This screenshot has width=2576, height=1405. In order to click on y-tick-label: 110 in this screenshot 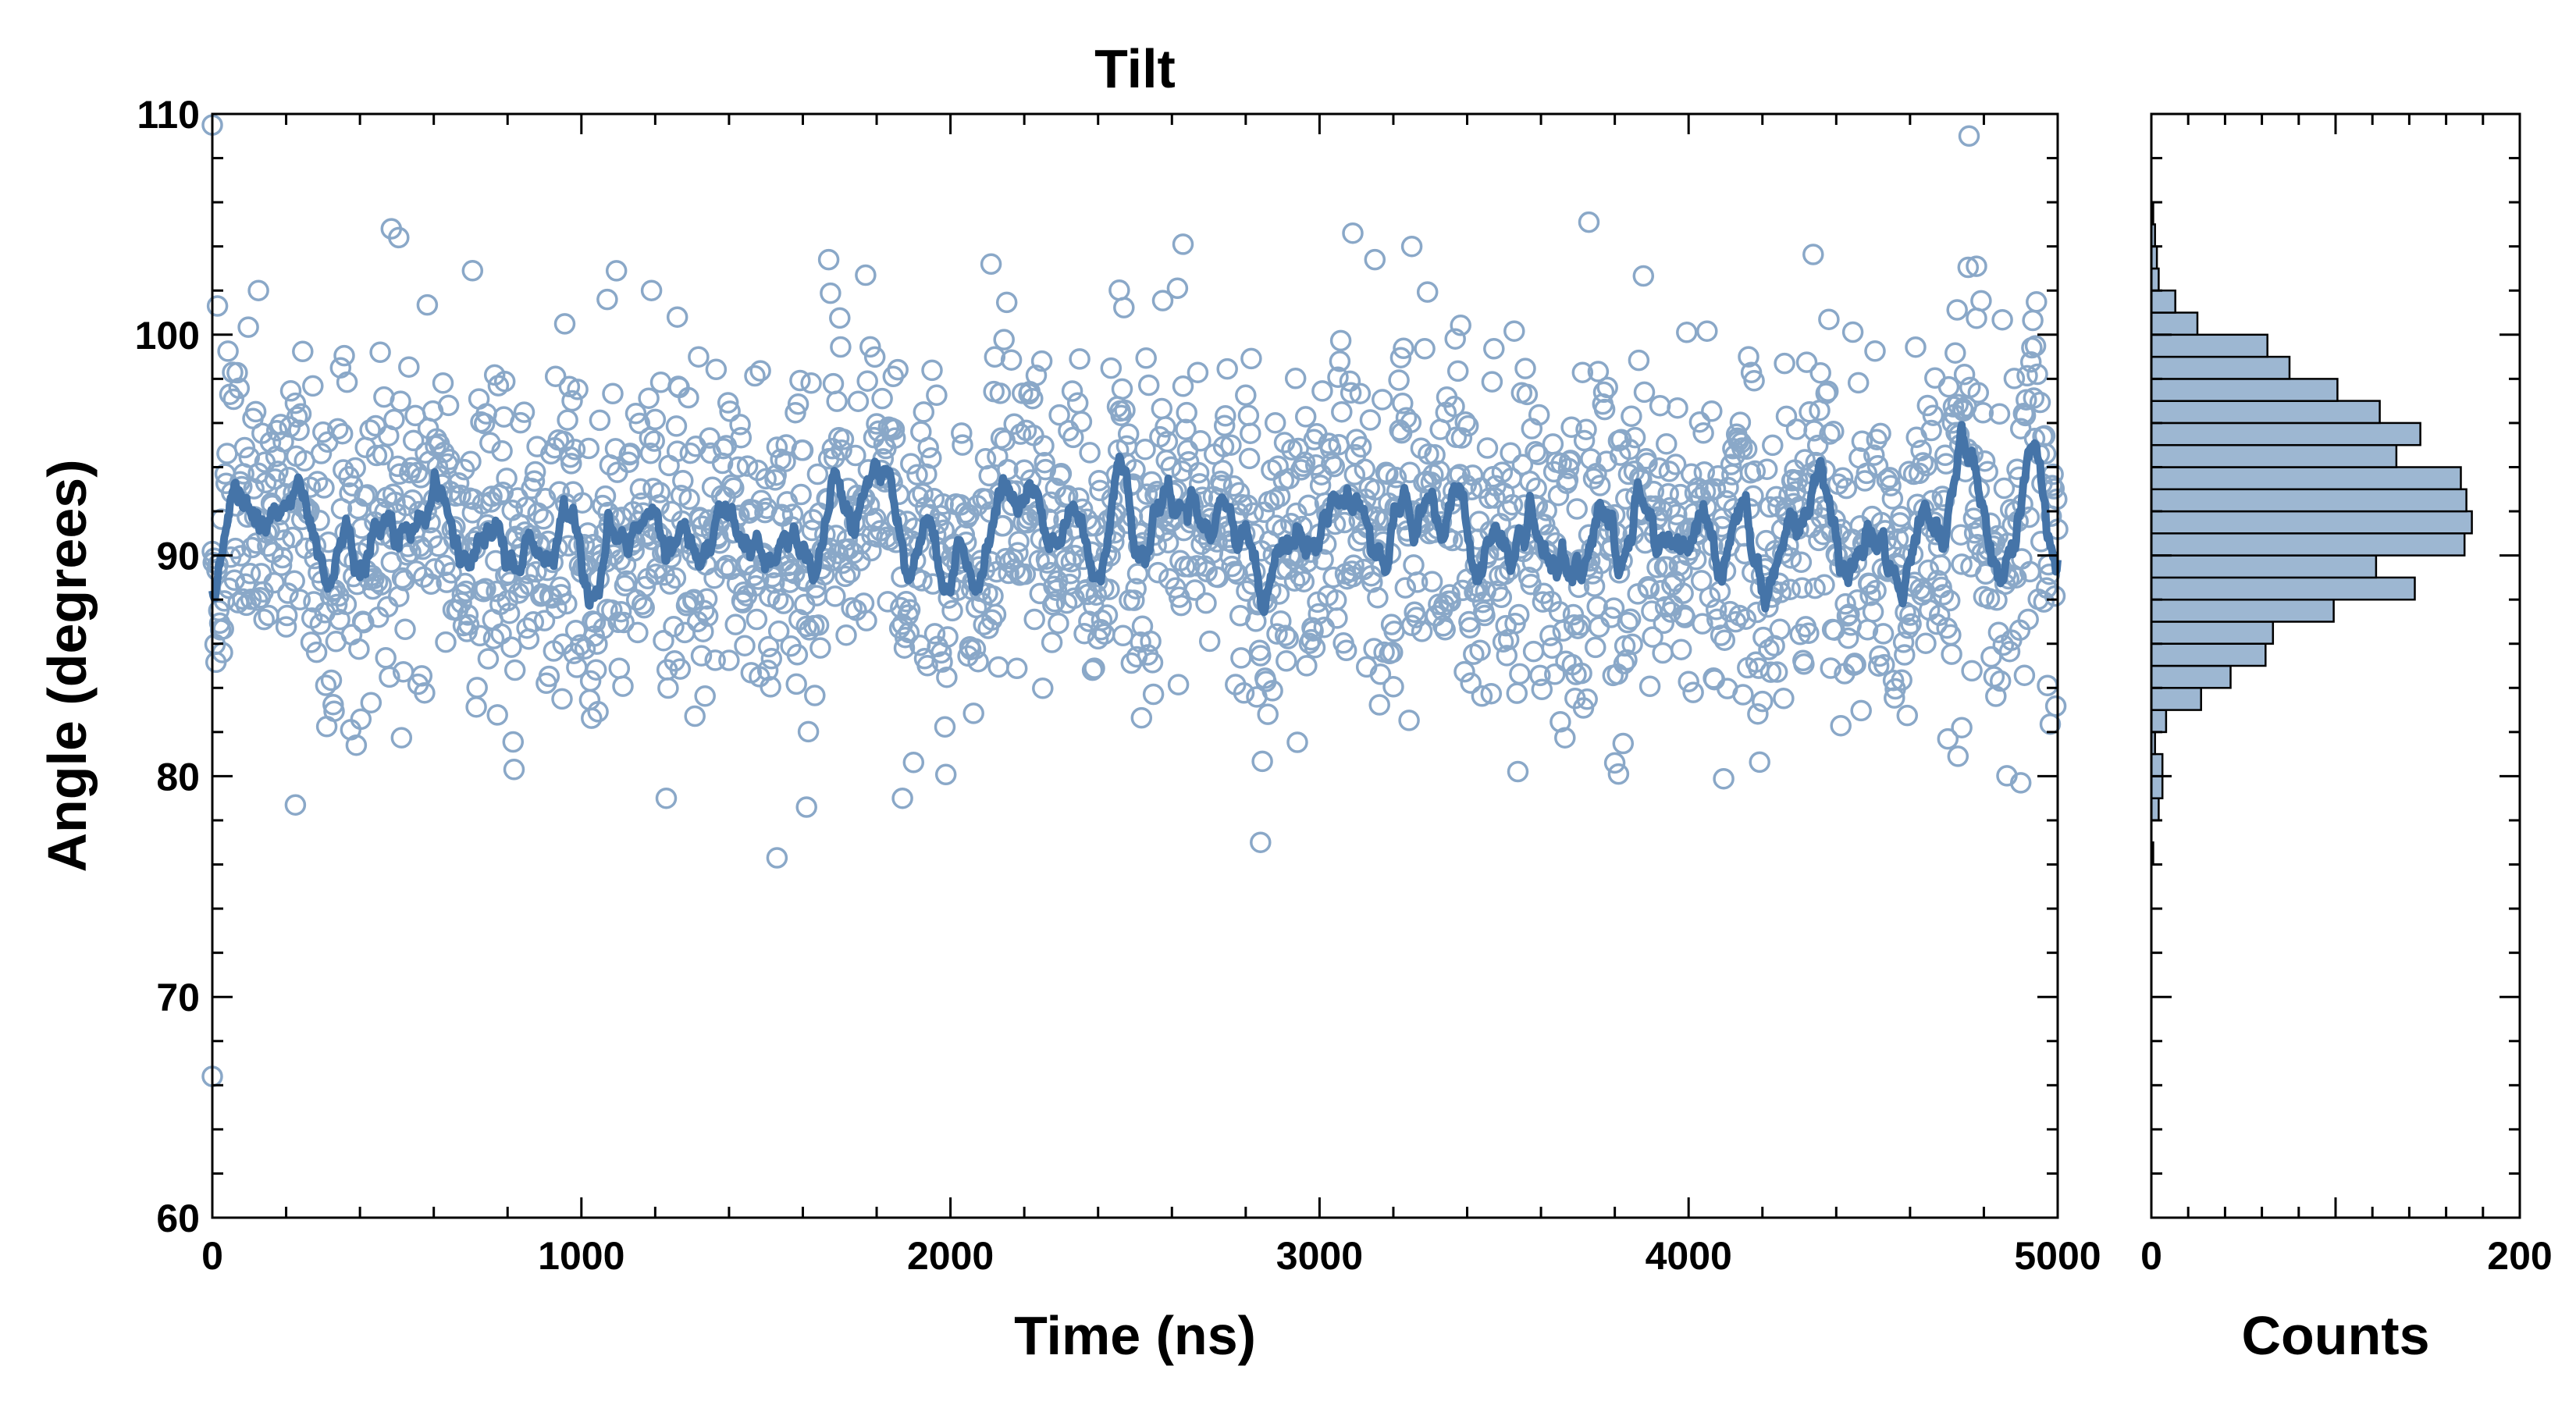, I will do `click(168, 115)`.